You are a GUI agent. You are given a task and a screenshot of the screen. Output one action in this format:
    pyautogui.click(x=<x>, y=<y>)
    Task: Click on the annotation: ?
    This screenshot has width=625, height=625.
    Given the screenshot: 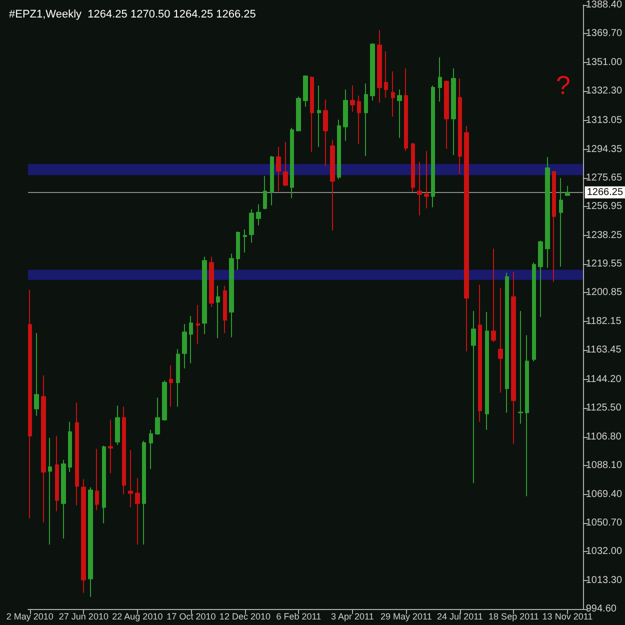 What is the action you would take?
    pyautogui.click(x=563, y=85)
    